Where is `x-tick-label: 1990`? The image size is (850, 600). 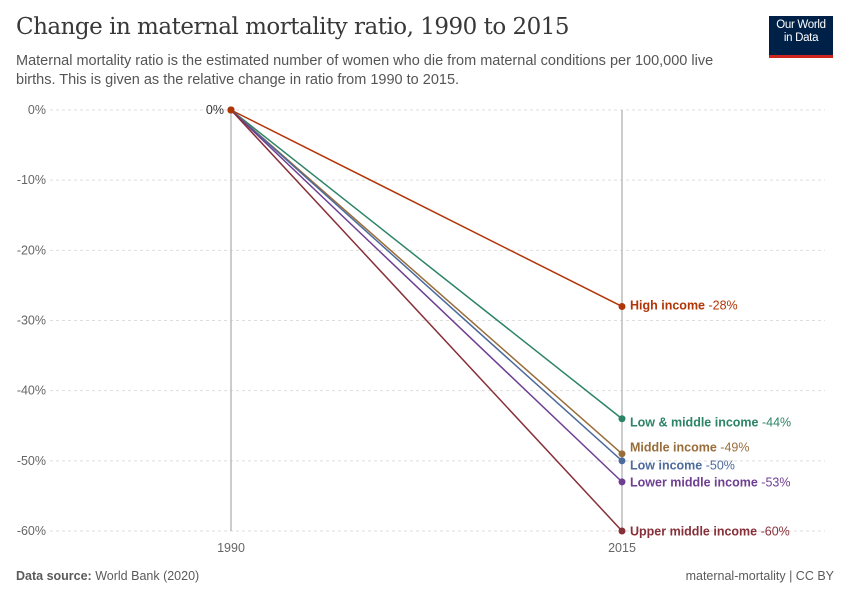
x-tick-label: 1990 is located at coordinates (231, 548).